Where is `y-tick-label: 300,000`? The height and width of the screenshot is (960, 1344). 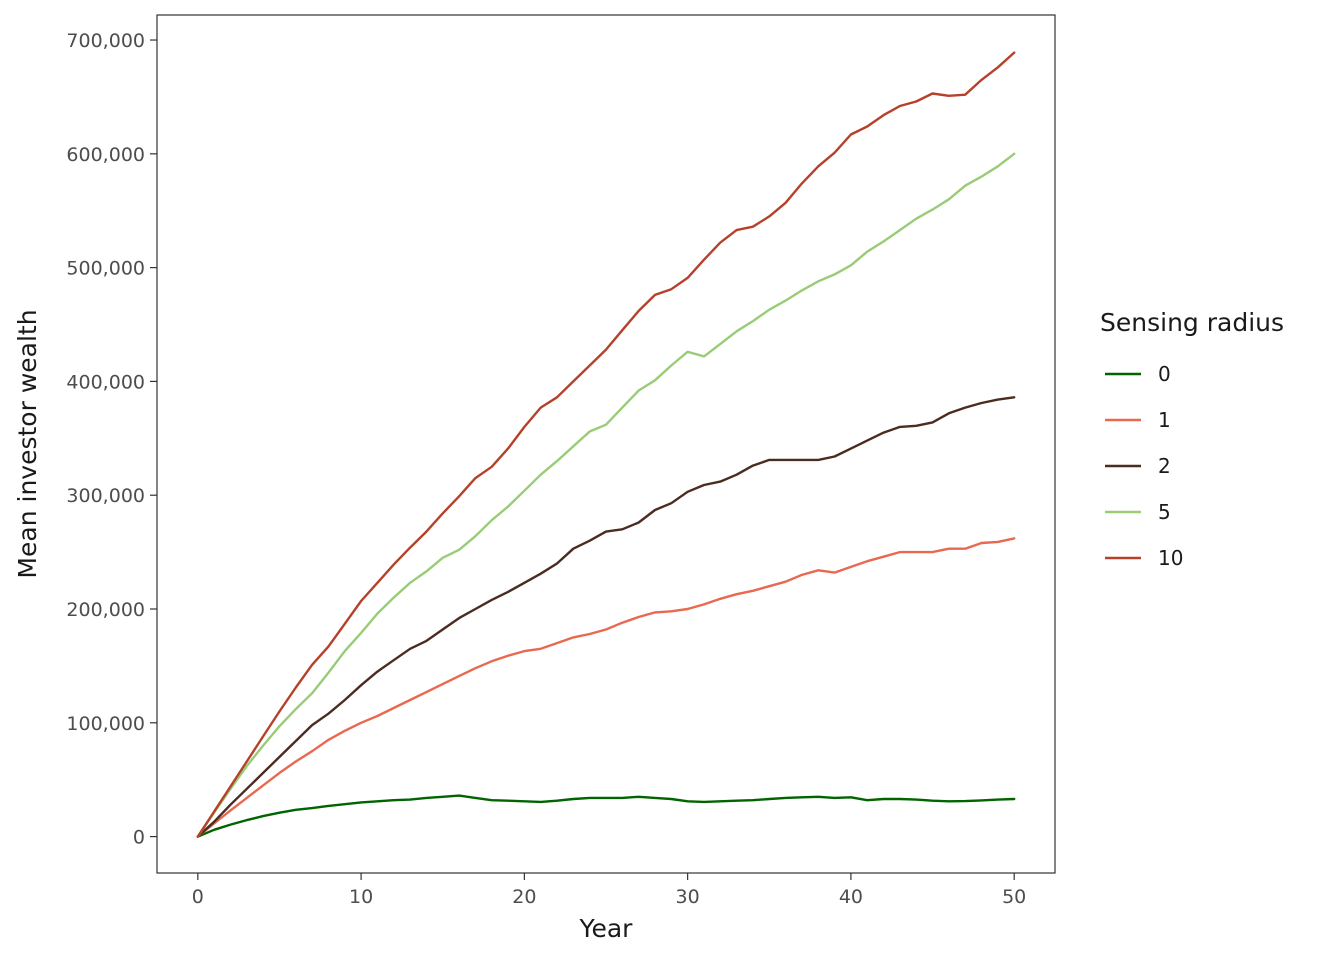 y-tick-label: 300,000 is located at coordinates (105, 496).